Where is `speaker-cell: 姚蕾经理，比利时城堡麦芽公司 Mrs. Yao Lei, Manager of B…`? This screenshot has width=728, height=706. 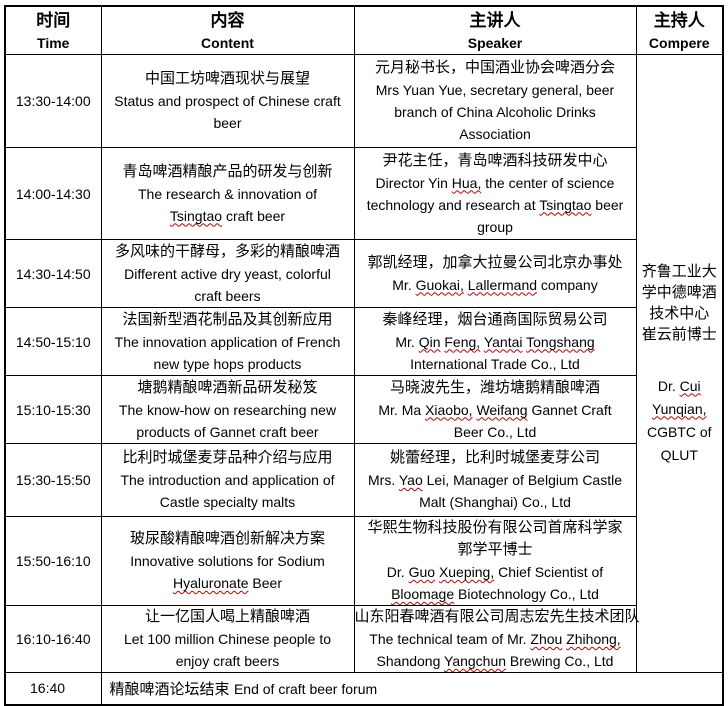
speaker-cell: 姚蕾经理，比利时城堡麦芽公司 Mrs. Yao Lei, Manager of B… is located at coordinates (495, 480).